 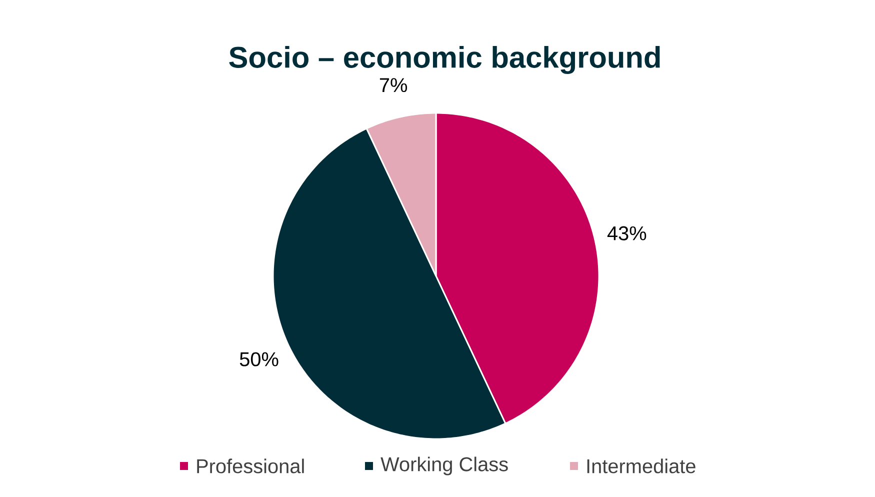 What do you see at coordinates (444, 60) in the screenshot?
I see `chart-title: Socio – economic background` at bounding box center [444, 60].